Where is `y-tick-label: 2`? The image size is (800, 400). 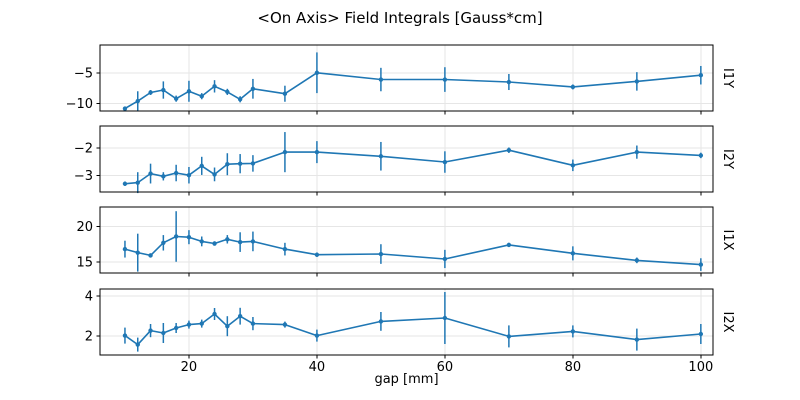 y-tick-label: 2 is located at coordinates (89, 337).